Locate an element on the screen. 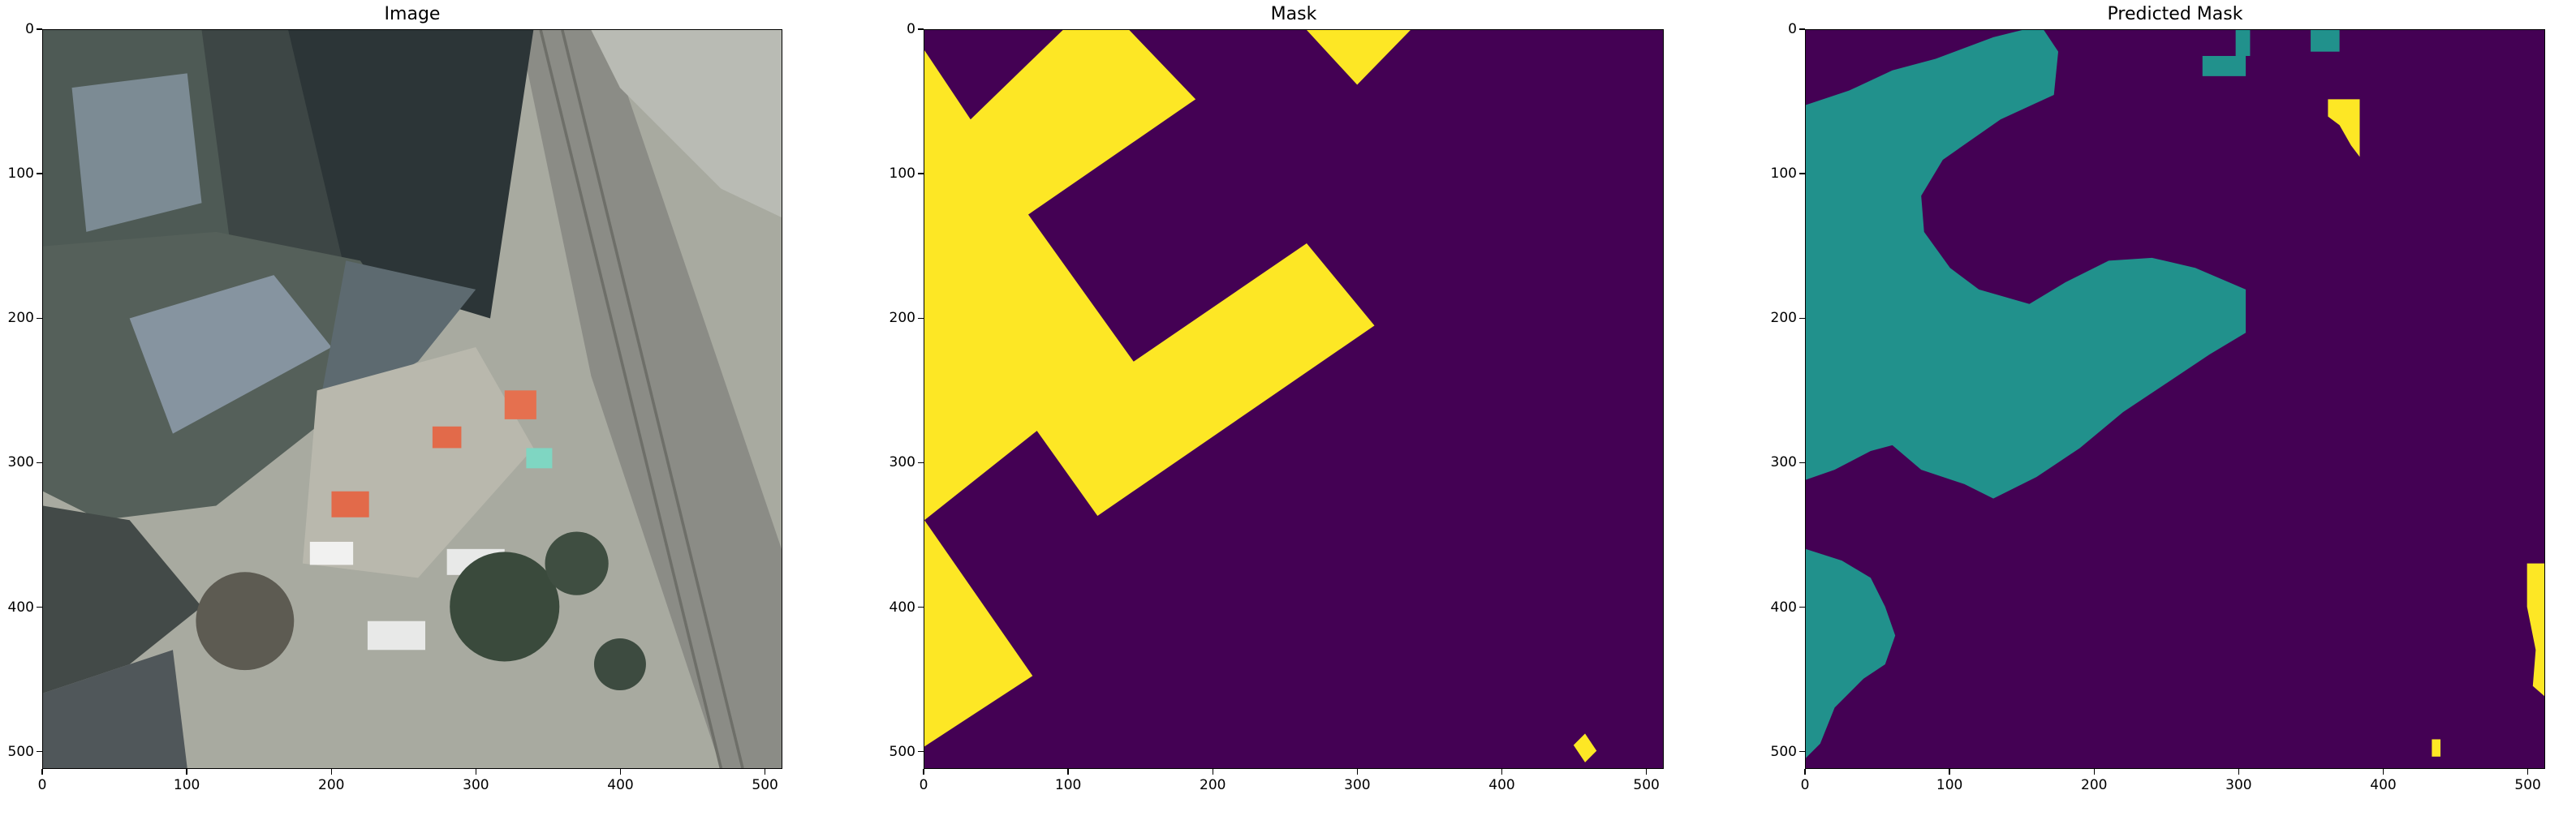 The width and height of the screenshot is (2576, 816). panel-title: Image is located at coordinates (413, 14).